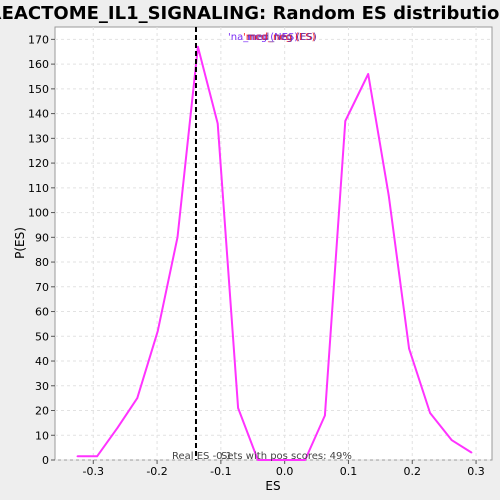  Describe the element at coordinates (42, 287) in the screenshot. I see `y-tick-label: 70` at that location.